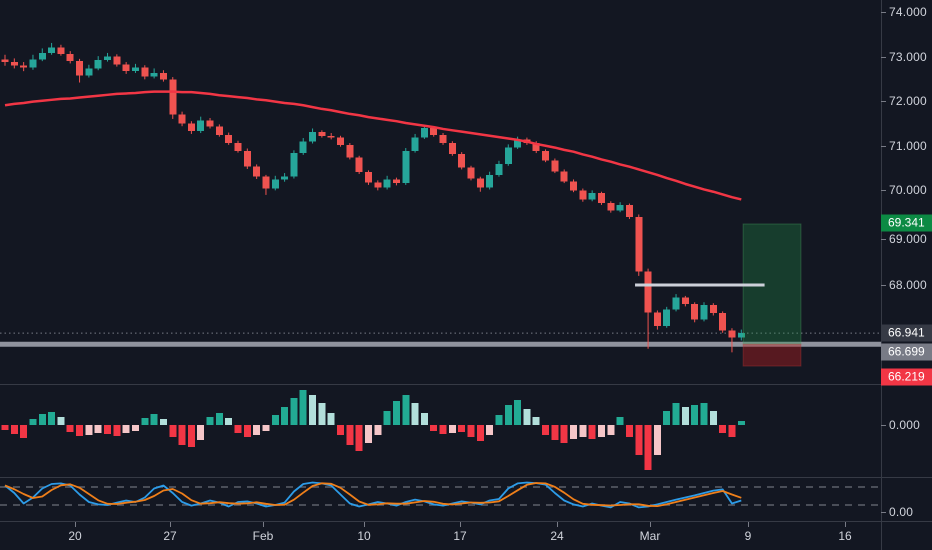 This screenshot has height=550, width=932. Describe the element at coordinates (908, 12) in the screenshot. I see `price-axis-label: 74.000` at that location.